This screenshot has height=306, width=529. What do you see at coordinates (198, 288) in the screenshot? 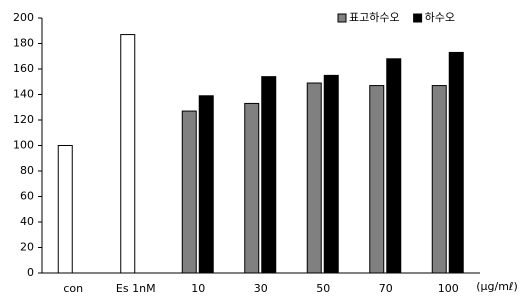
I see `x-tick-label: 10` at bounding box center [198, 288].